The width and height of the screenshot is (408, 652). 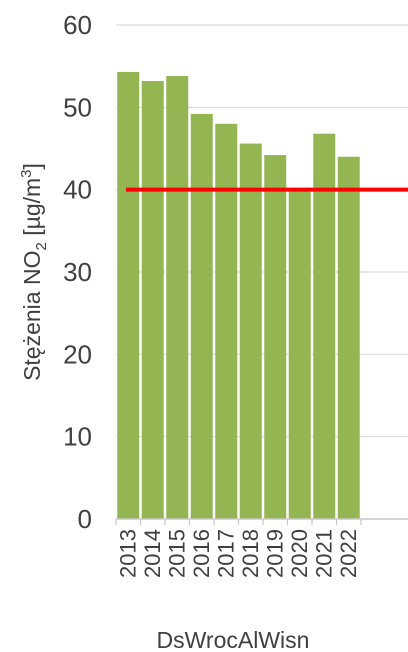 I want to click on x-tick-label: 2015, so click(x=176, y=553).